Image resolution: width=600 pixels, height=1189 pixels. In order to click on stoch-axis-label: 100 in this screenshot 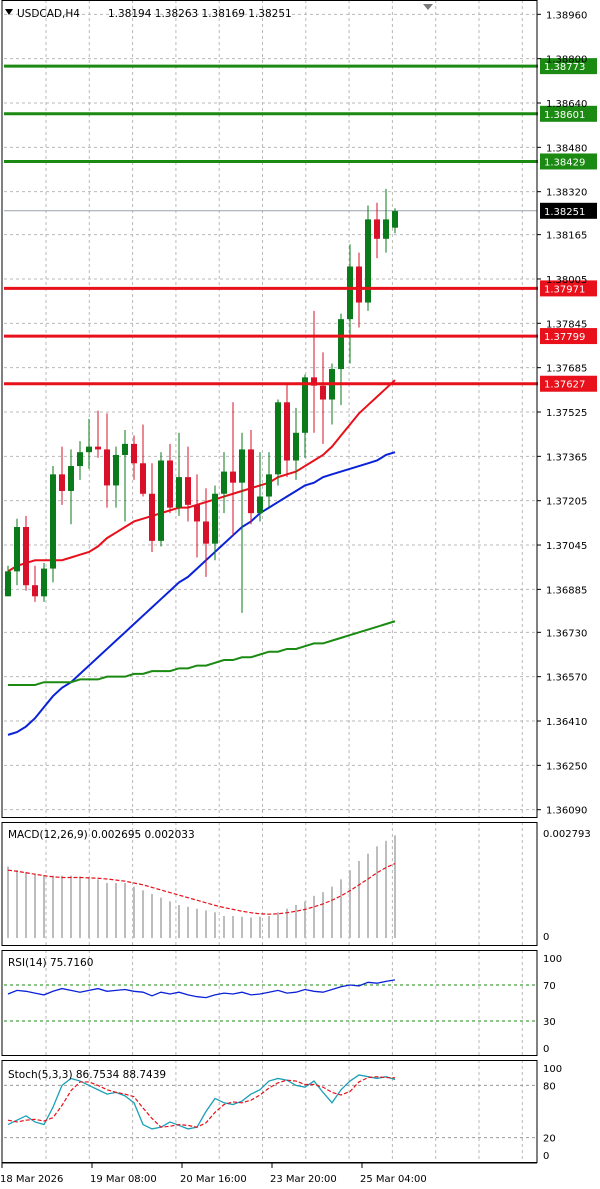, I will do `click(552, 1069)`.